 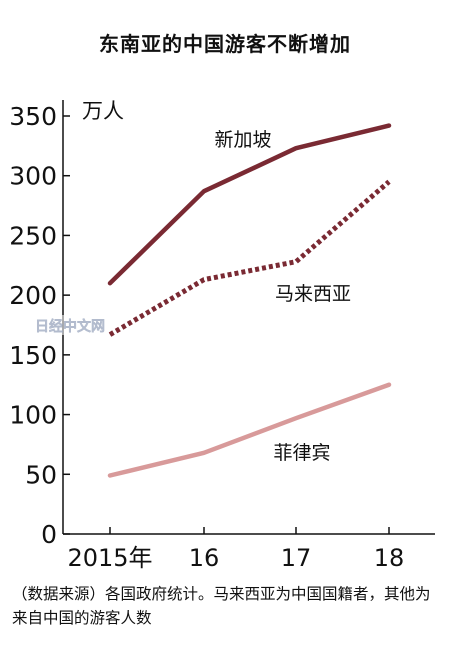 What do you see at coordinates (41, 474) in the screenshot?
I see `y-tick-label: 50` at bounding box center [41, 474].